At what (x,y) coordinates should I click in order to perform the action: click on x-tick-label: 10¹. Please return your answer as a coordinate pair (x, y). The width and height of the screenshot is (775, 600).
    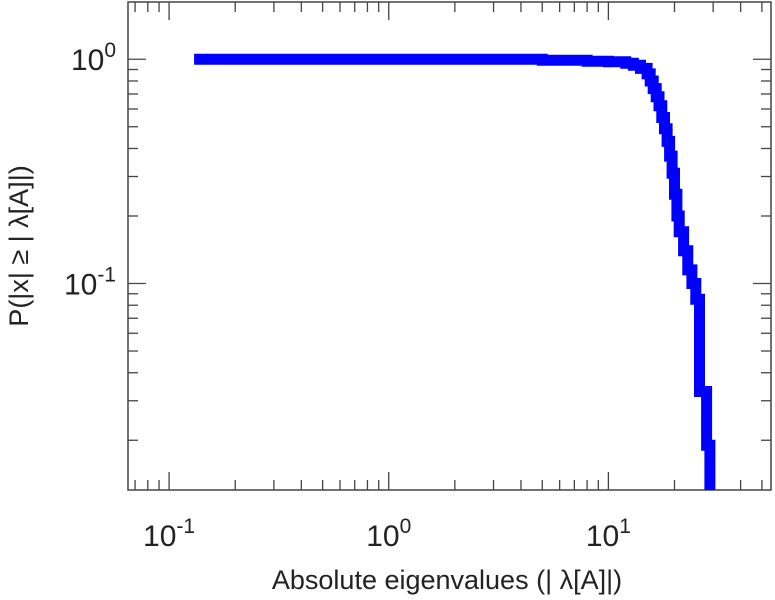
    Looking at the image, I should click on (608, 534).